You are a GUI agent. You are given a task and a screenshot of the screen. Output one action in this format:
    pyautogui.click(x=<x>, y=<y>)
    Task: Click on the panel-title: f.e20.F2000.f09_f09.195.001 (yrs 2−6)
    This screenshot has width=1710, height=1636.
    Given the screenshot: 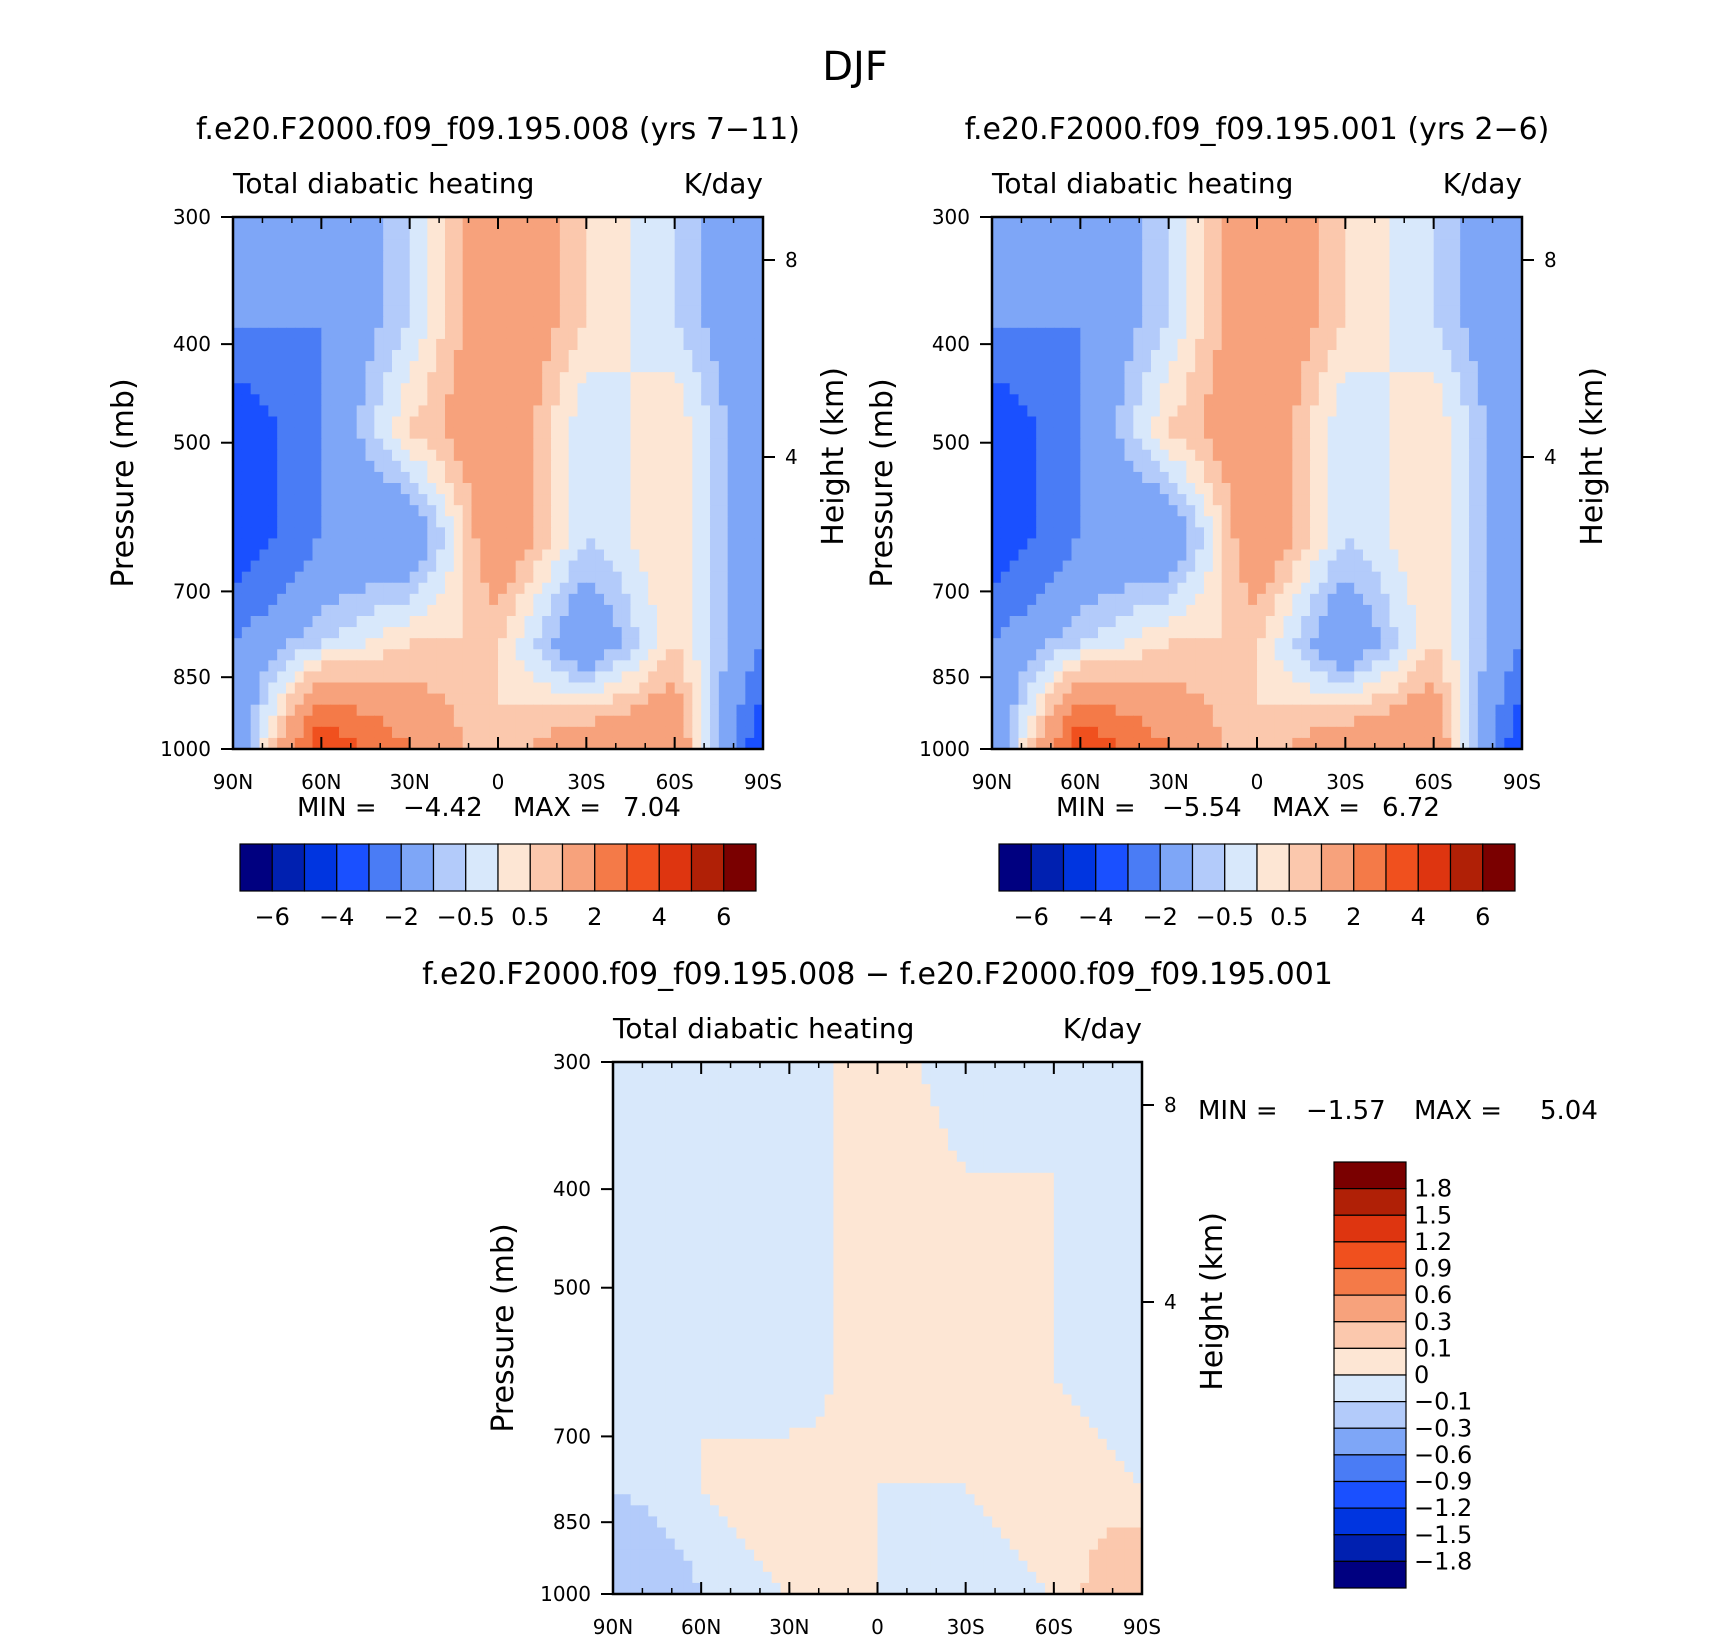 What is the action you would take?
    pyautogui.click(x=1257, y=129)
    